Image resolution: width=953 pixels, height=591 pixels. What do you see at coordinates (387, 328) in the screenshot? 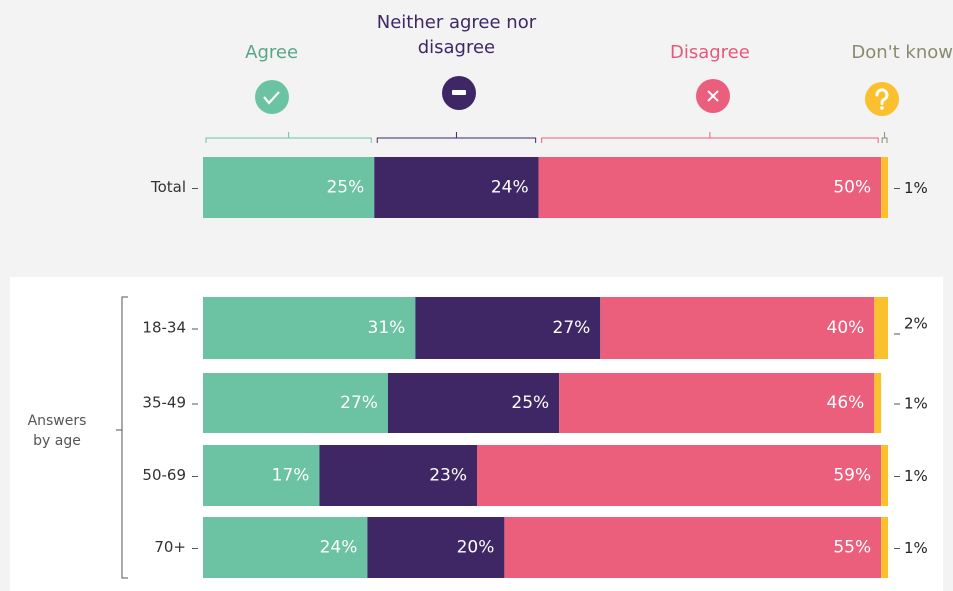
I see `value-label: 31%` at bounding box center [387, 328].